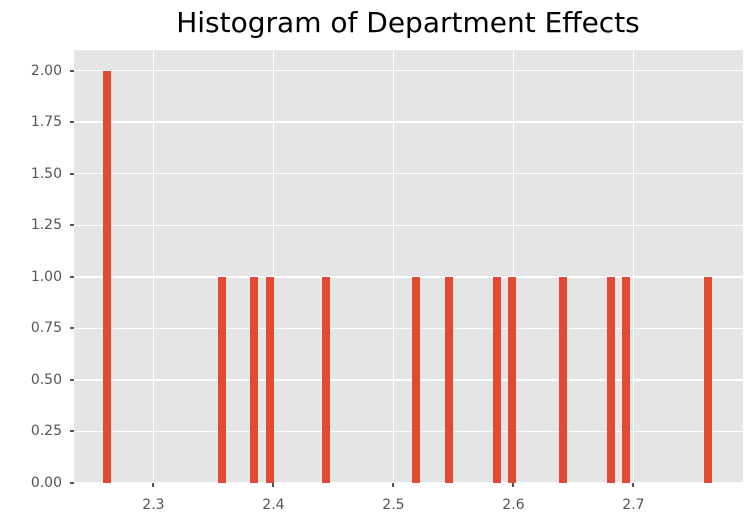 The image size is (756, 530). What do you see at coordinates (273, 505) in the screenshot?
I see `x-tick-label: 2.4` at bounding box center [273, 505].